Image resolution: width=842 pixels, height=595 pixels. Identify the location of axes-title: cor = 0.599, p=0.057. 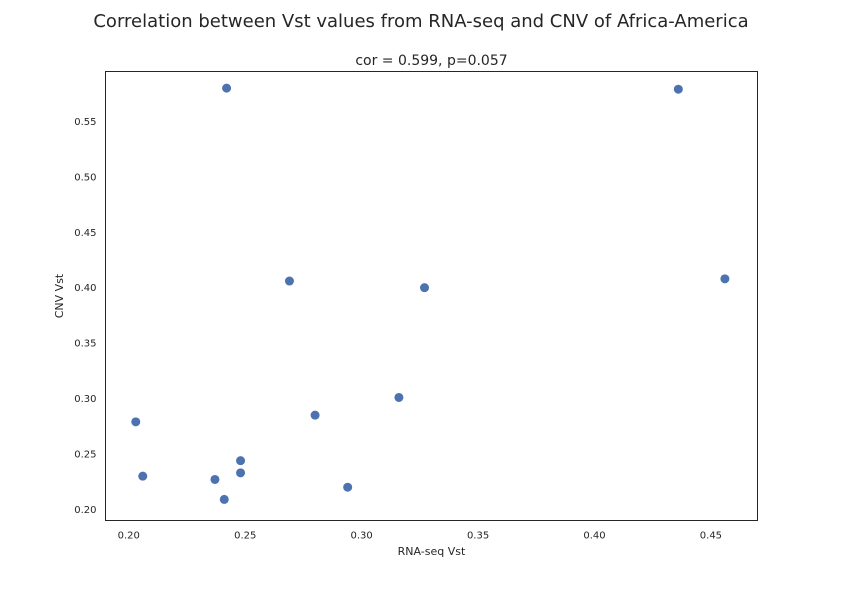
(431, 61).